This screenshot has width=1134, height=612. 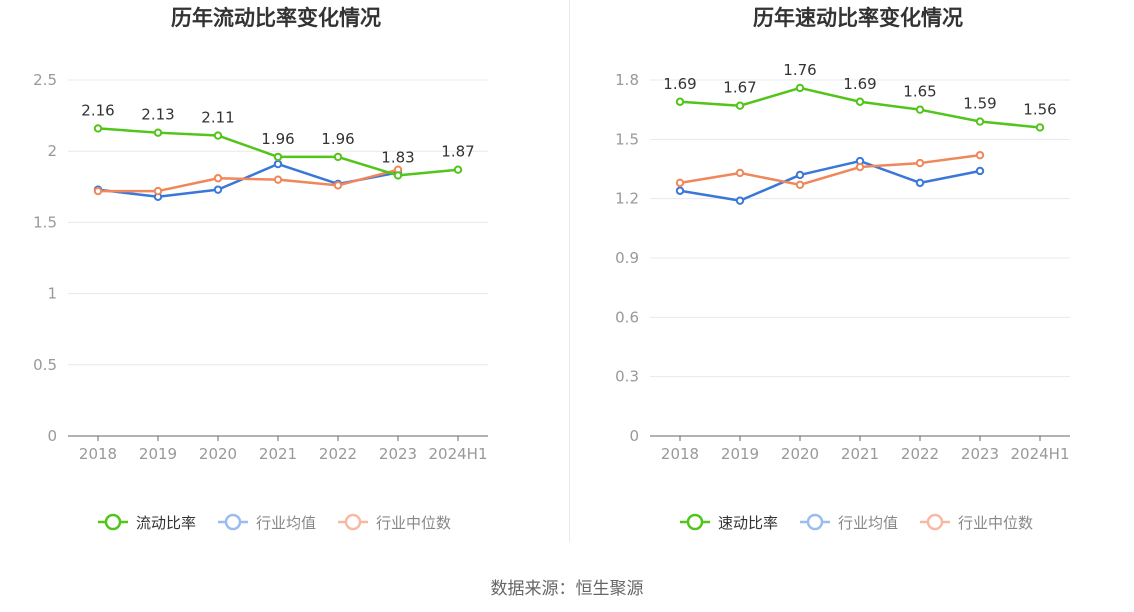 I want to click on data-label: 1.56, so click(x=1039, y=109).